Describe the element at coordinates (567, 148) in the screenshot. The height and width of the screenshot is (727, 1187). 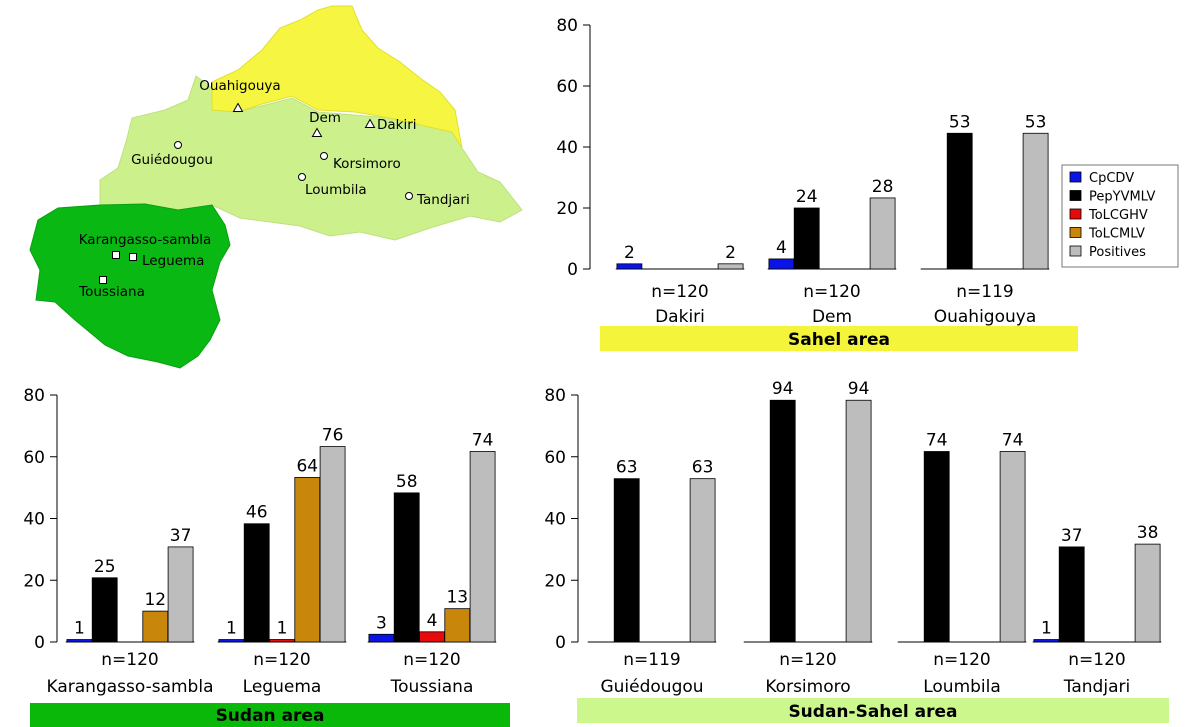
I see `y-tick-label: 40` at that location.